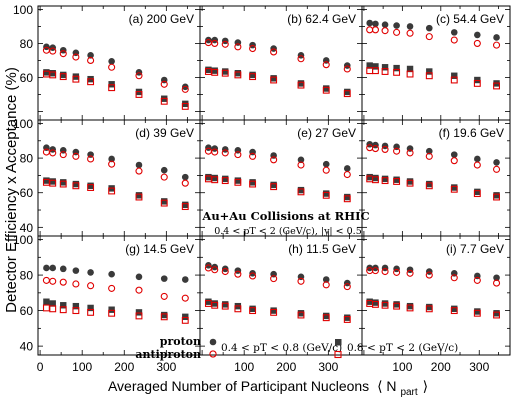 This screenshot has height=404, width=512. What do you see at coordinates (23, 10) in the screenshot?
I see `y-tick-label: 100` at bounding box center [23, 10].